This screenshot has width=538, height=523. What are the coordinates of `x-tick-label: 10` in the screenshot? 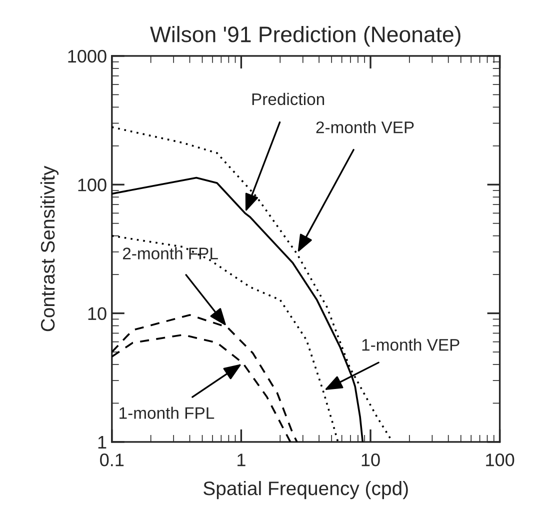 It's located at (371, 460).